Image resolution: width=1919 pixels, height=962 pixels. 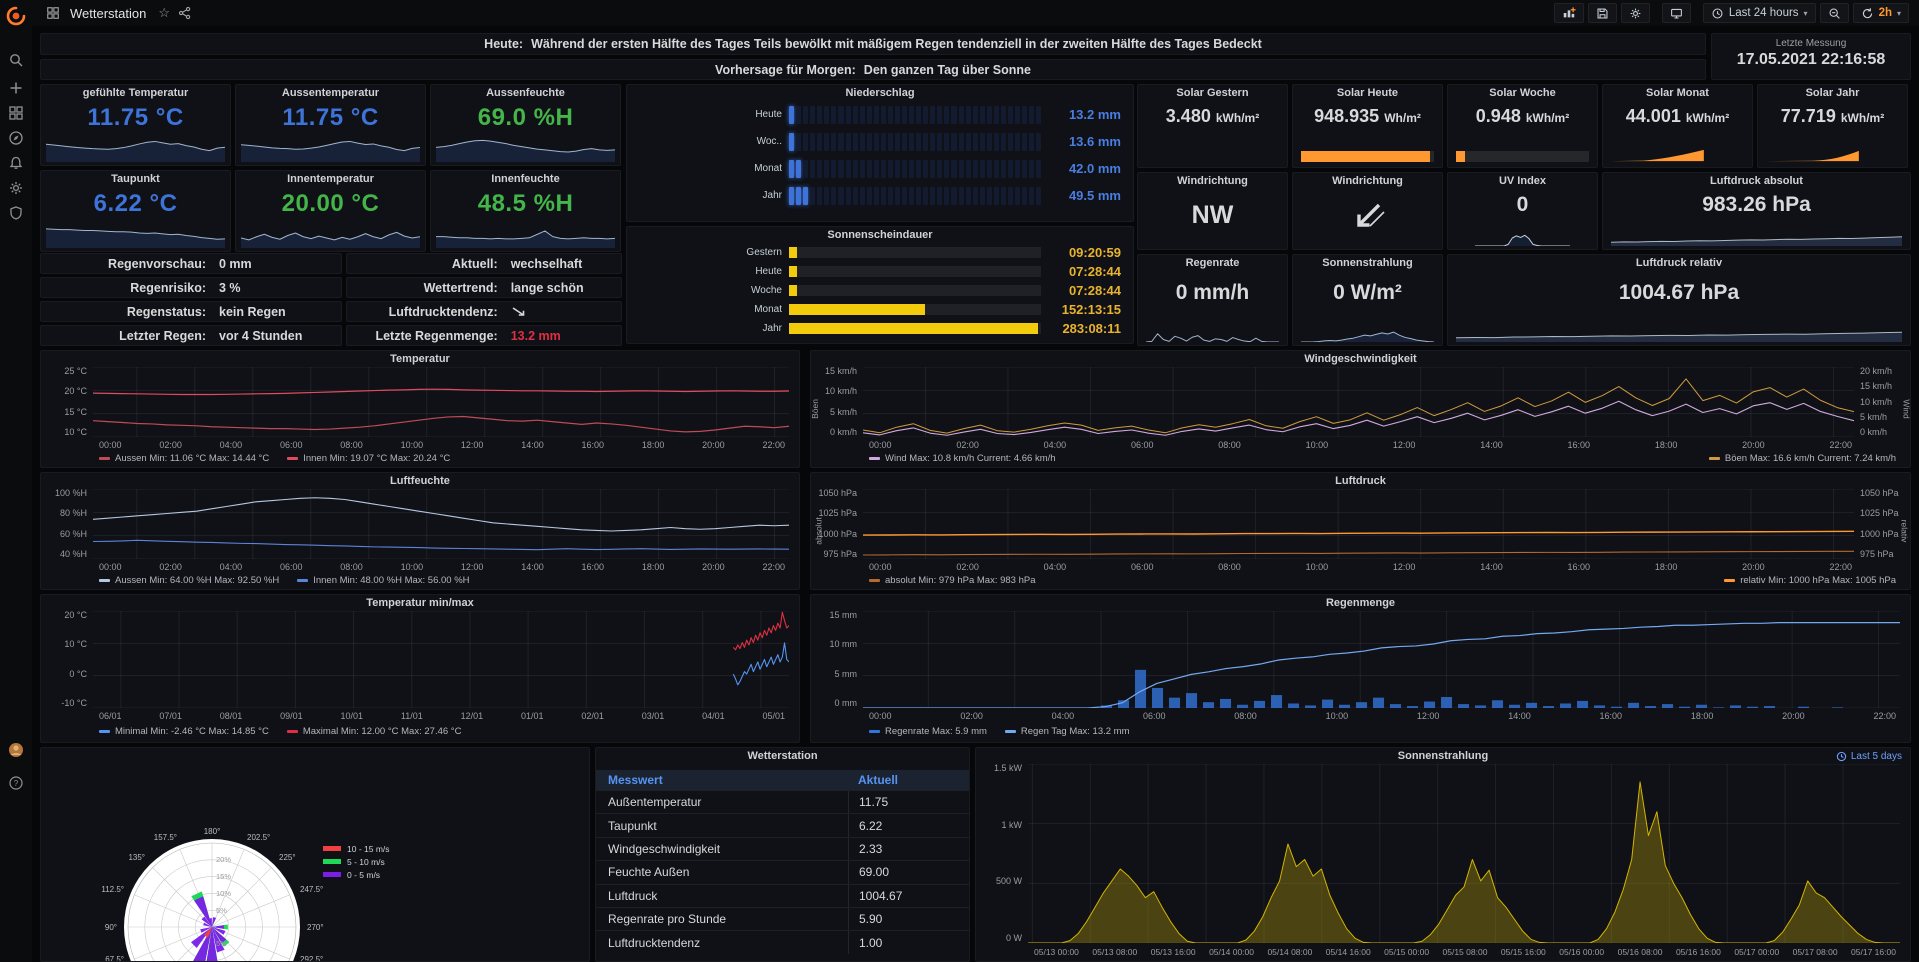 What do you see at coordinates (16, 113) in the screenshot?
I see `dashboards-icon` at bounding box center [16, 113].